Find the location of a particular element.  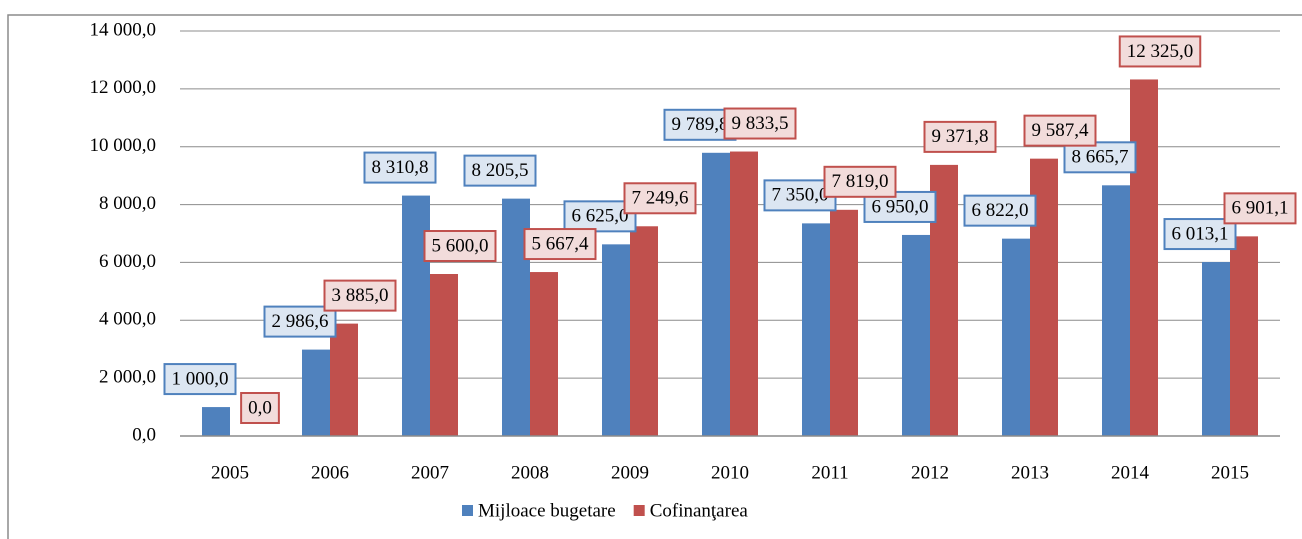

data-label: 0,0 is located at coordinates (260, 408).